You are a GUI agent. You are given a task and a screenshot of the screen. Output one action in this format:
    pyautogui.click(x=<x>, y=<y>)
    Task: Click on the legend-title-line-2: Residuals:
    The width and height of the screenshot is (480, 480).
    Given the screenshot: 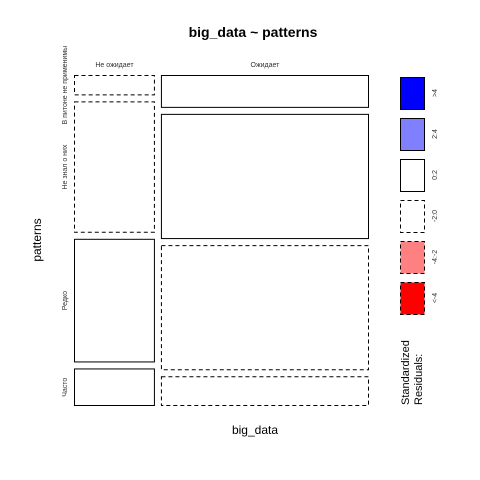 What is the action you would take?
    pyautogui.click(x=419, y=379)
    